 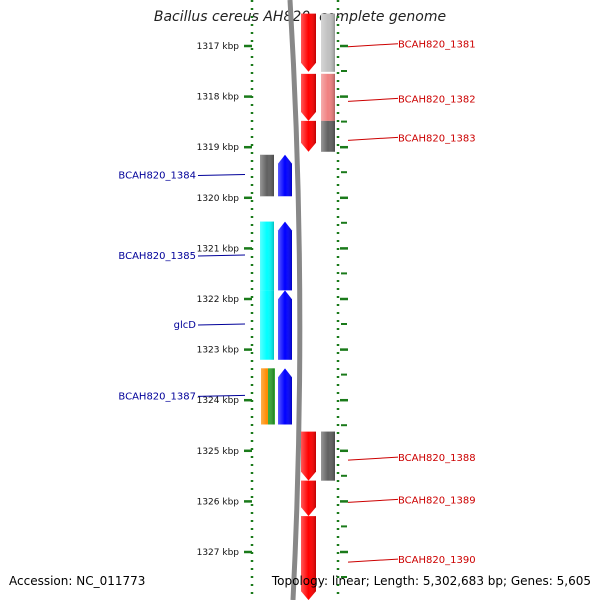 What do you see at coordinates (437, 500) in the screenshot?
I see `forward-gene-label: BCAH820_1389` at bounding box center [437, 500].